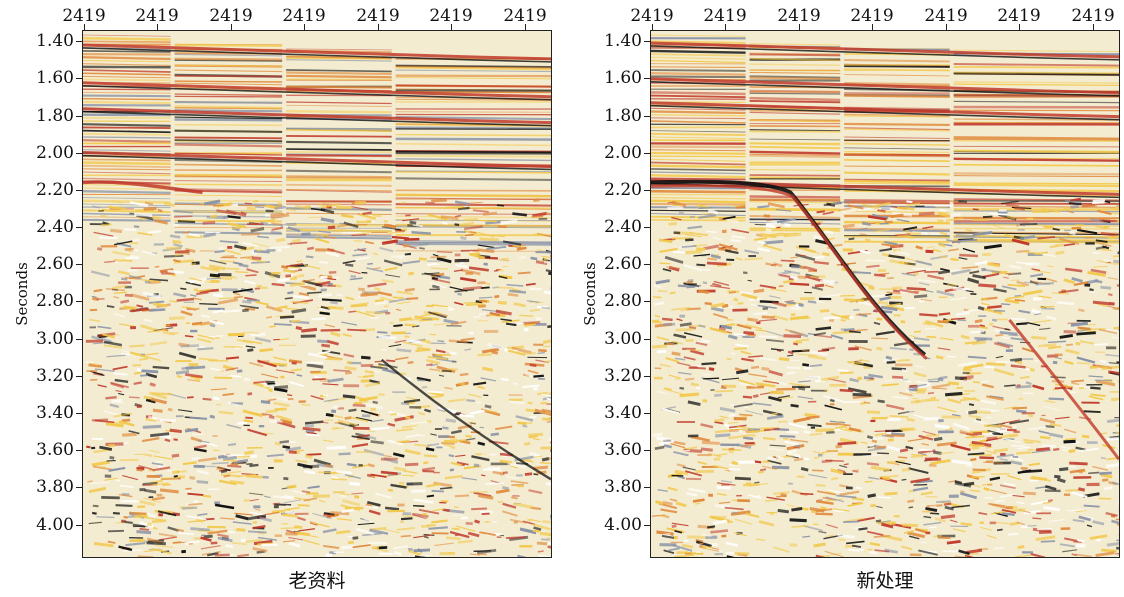 The width and height of the screenshot is (1124, 597). What do you see at coordinates (885, 581) in the screenshot?
I see `panel-caption: 新处理` at bounding box center [885, 581].